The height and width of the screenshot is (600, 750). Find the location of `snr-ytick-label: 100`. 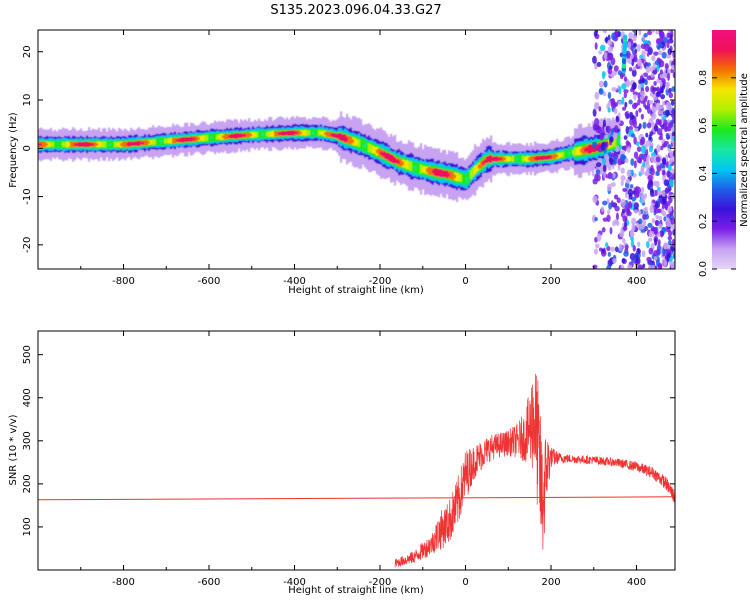

snr-ytick-label: 100 is located at coordinates (27, 526).